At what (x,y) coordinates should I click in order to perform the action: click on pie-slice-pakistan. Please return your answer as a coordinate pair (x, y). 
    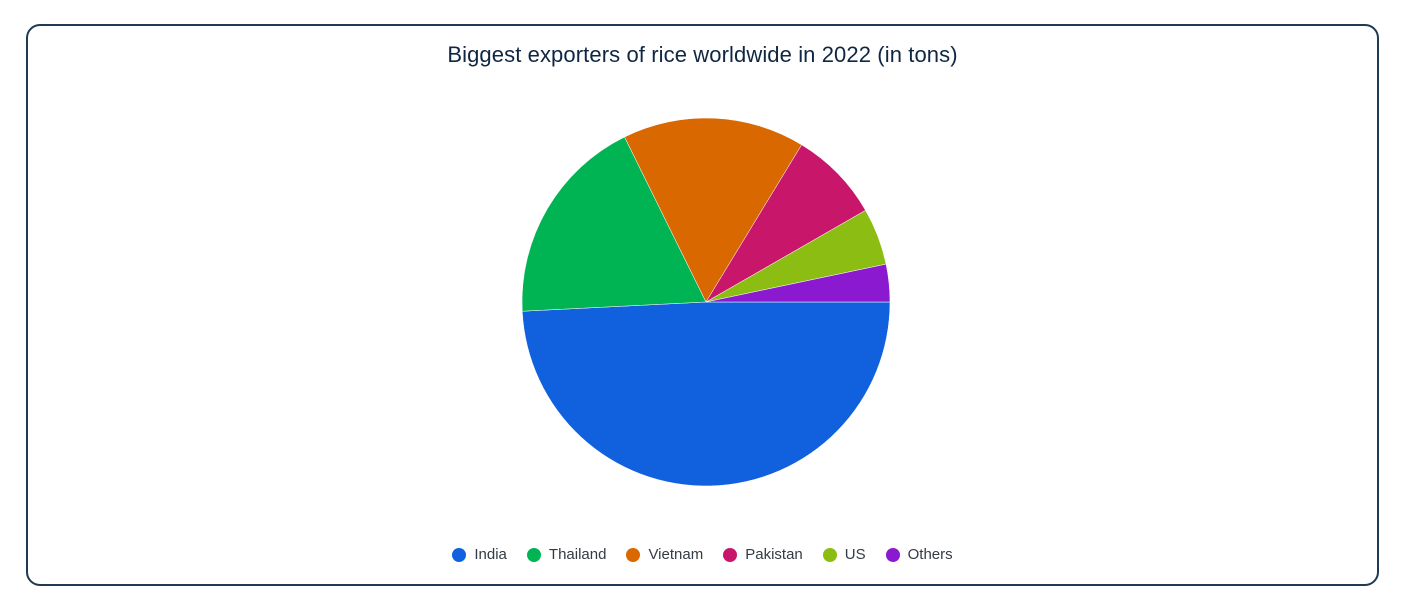
    Looking at the image, I should click on (785, 223).